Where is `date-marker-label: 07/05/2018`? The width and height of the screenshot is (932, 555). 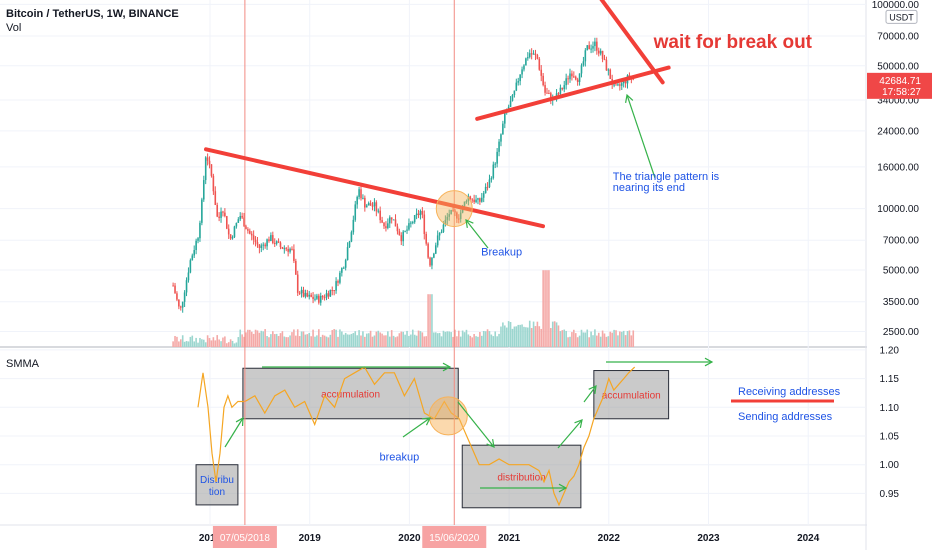 date-marker-label: 07/05/2018 is located at coordinates (245, 538).